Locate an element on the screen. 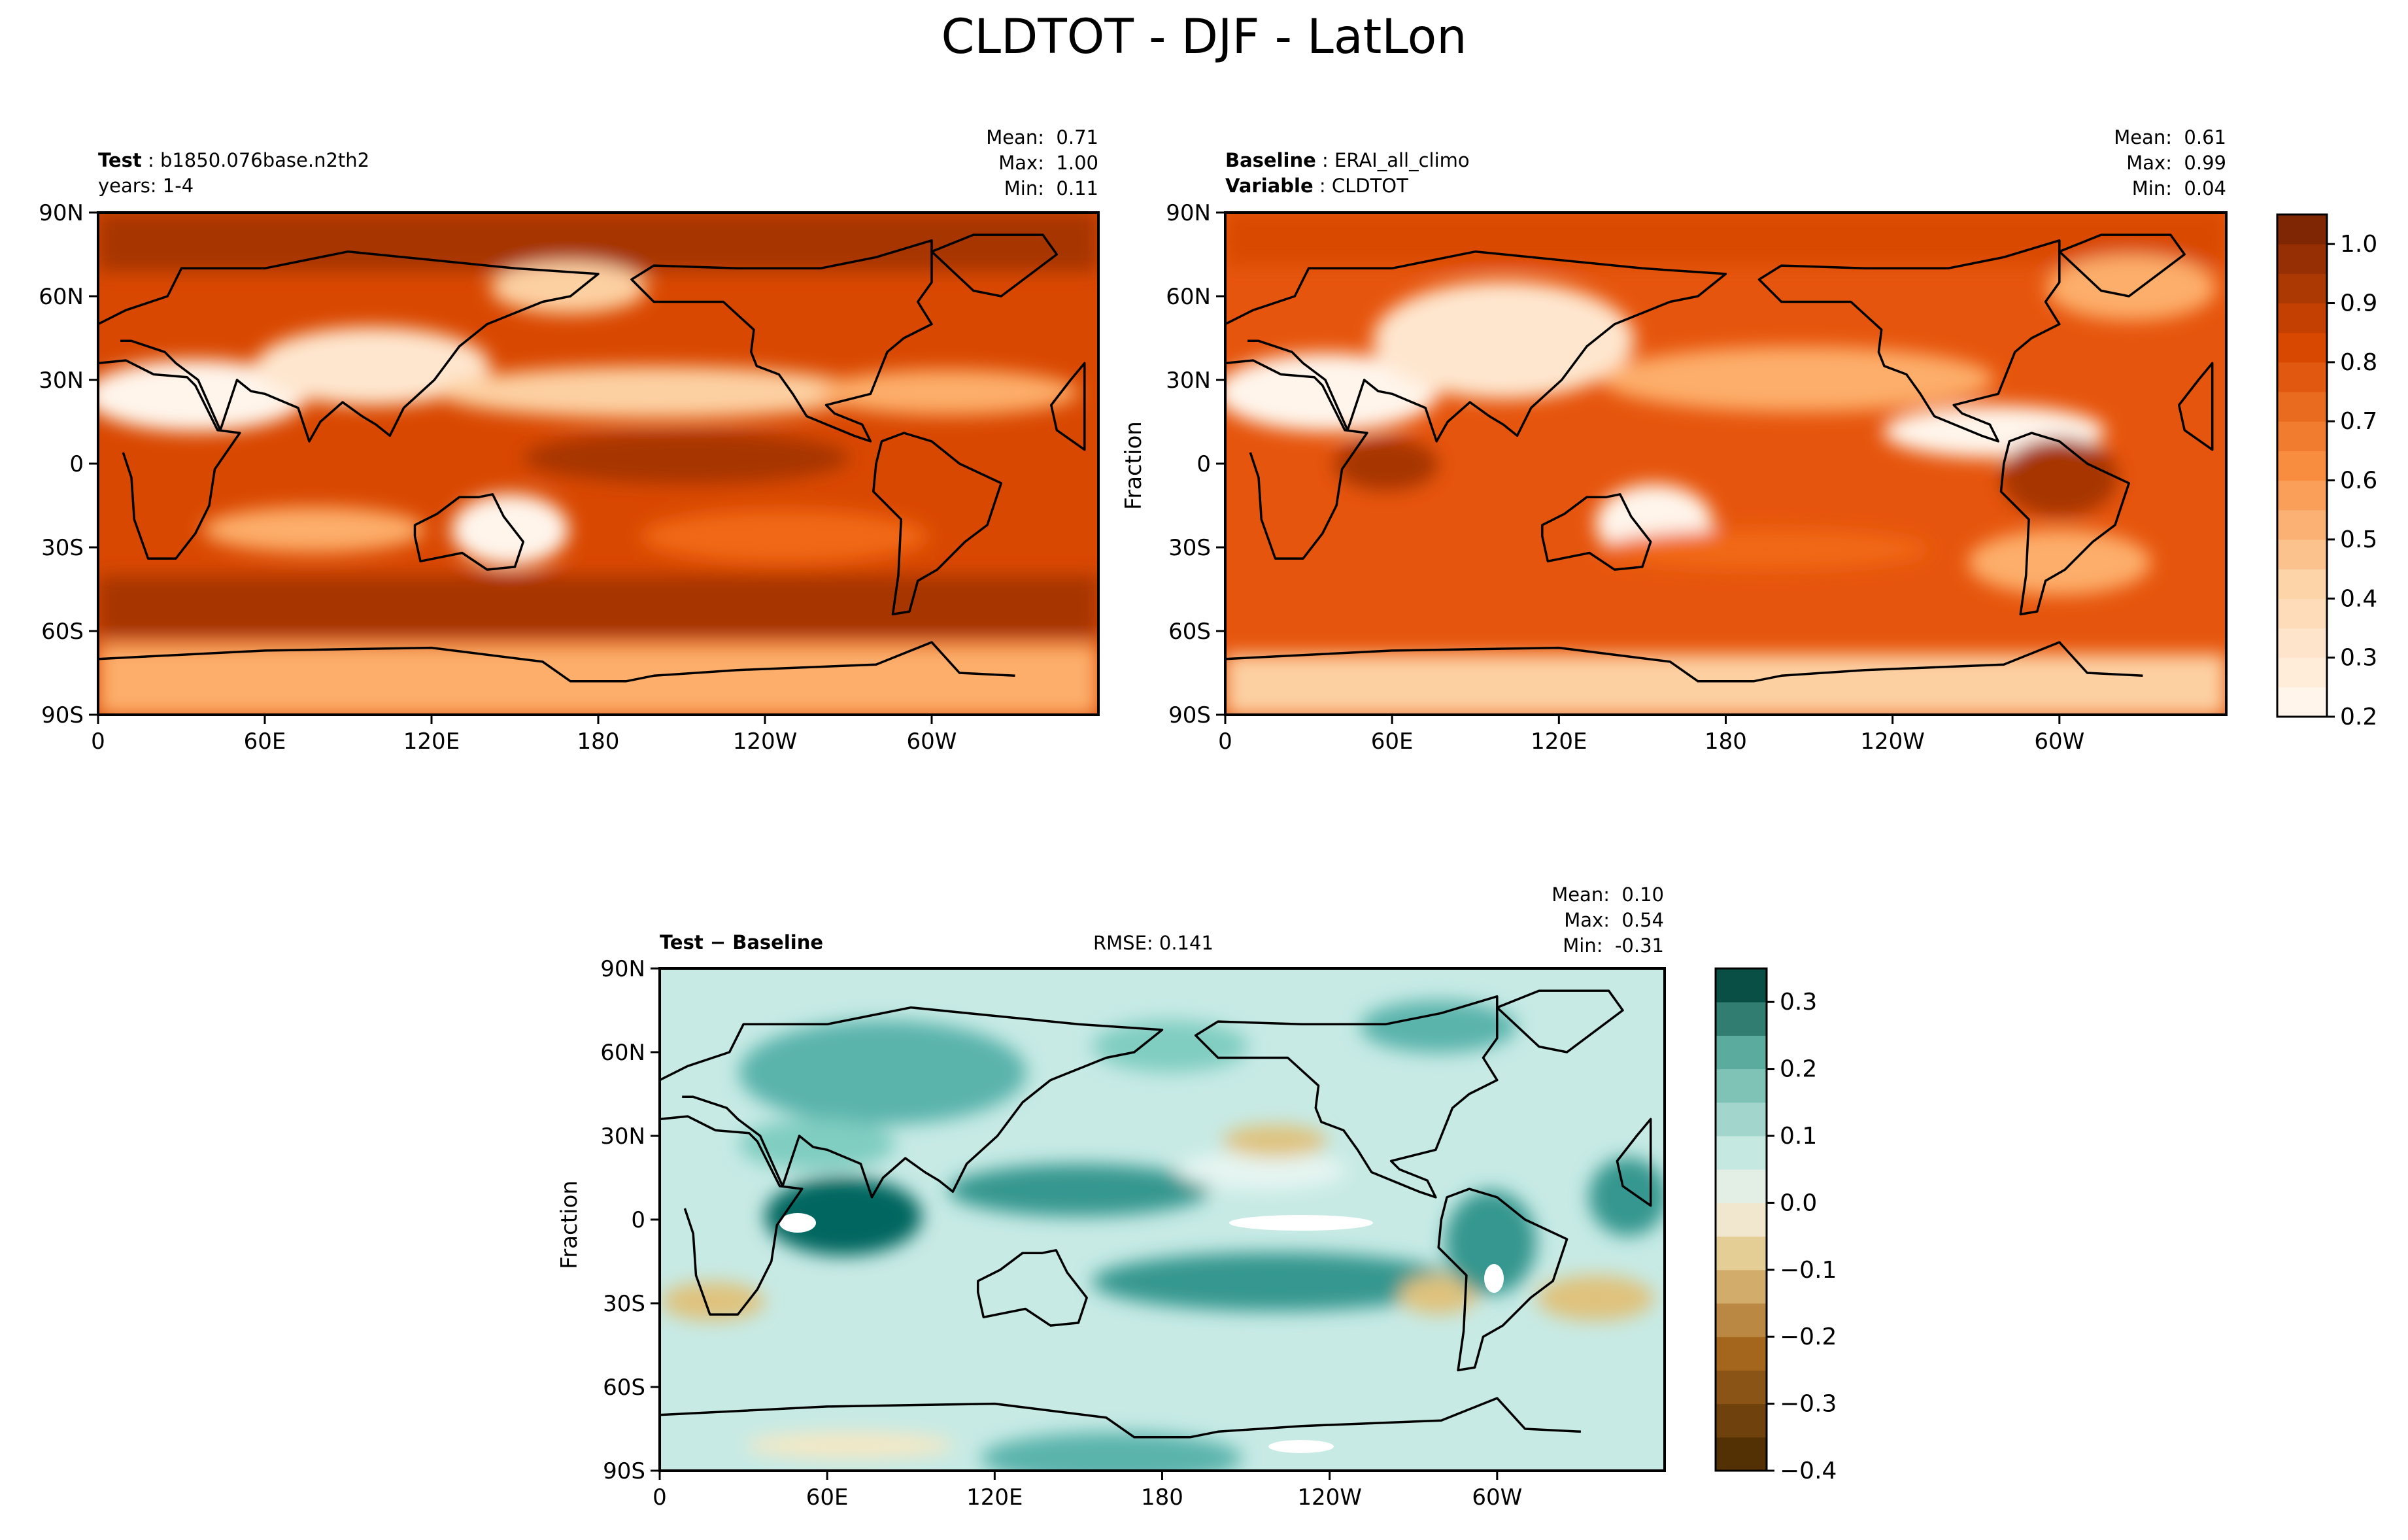  baseline-map is located at coordinates (1725, 464).